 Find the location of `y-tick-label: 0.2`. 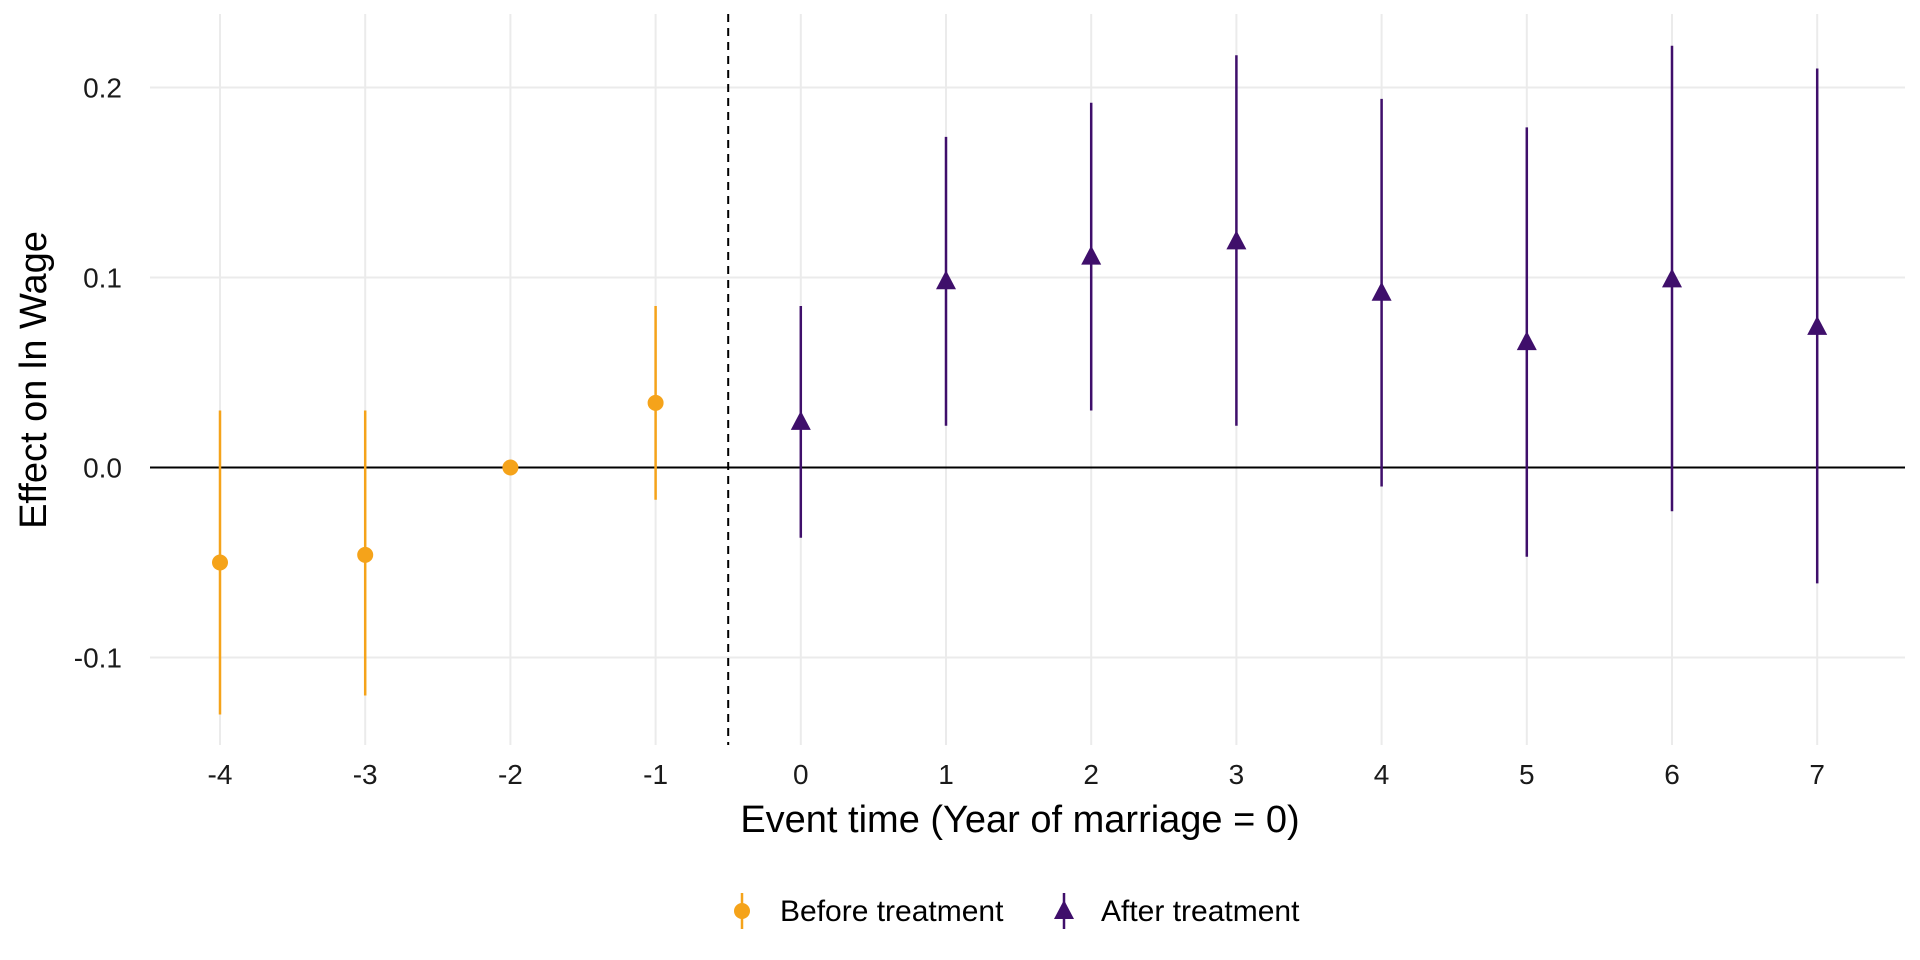

y-tick-label: 0.2 is located at coordinates (102, 88).